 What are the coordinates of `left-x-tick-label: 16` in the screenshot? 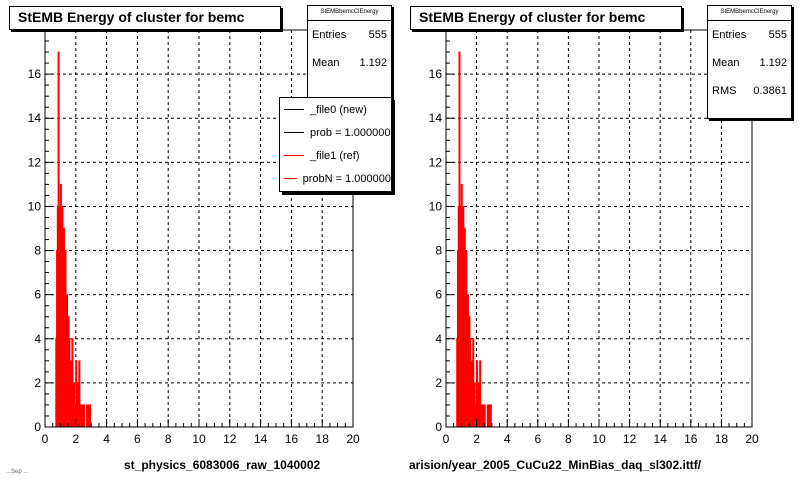 It's located at (292, 439).